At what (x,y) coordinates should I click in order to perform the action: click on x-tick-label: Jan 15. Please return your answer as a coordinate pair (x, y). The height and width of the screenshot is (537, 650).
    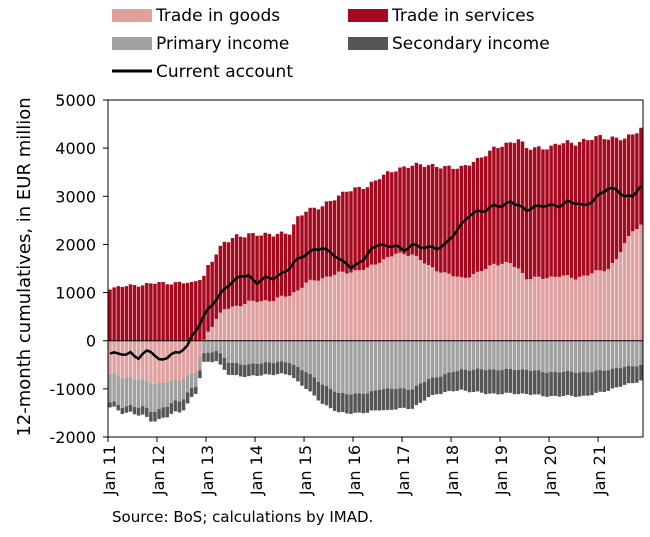
    Looking at the image, I should click on (305, 470).